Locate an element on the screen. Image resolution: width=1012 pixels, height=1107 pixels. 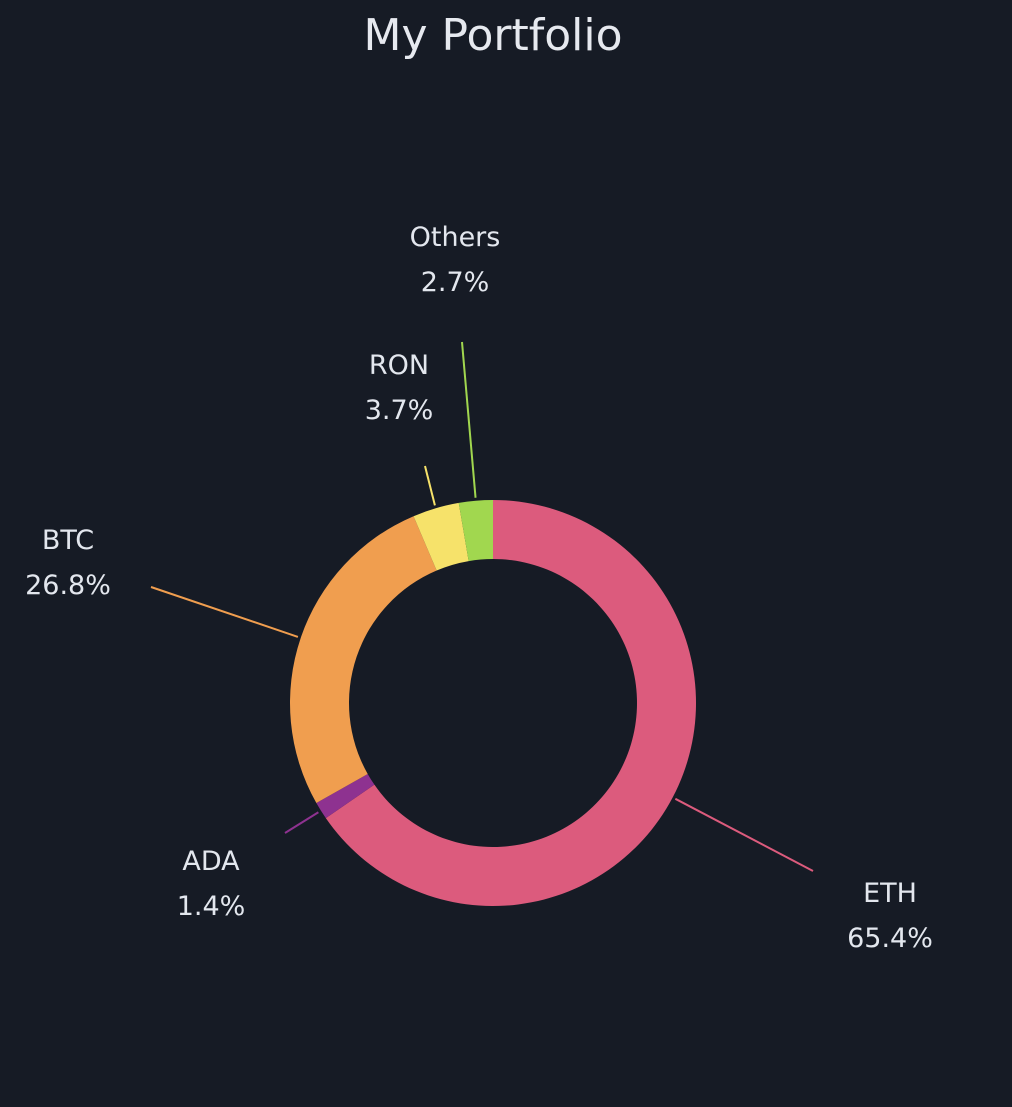
slice-eth is located at coordinates (511, 703).